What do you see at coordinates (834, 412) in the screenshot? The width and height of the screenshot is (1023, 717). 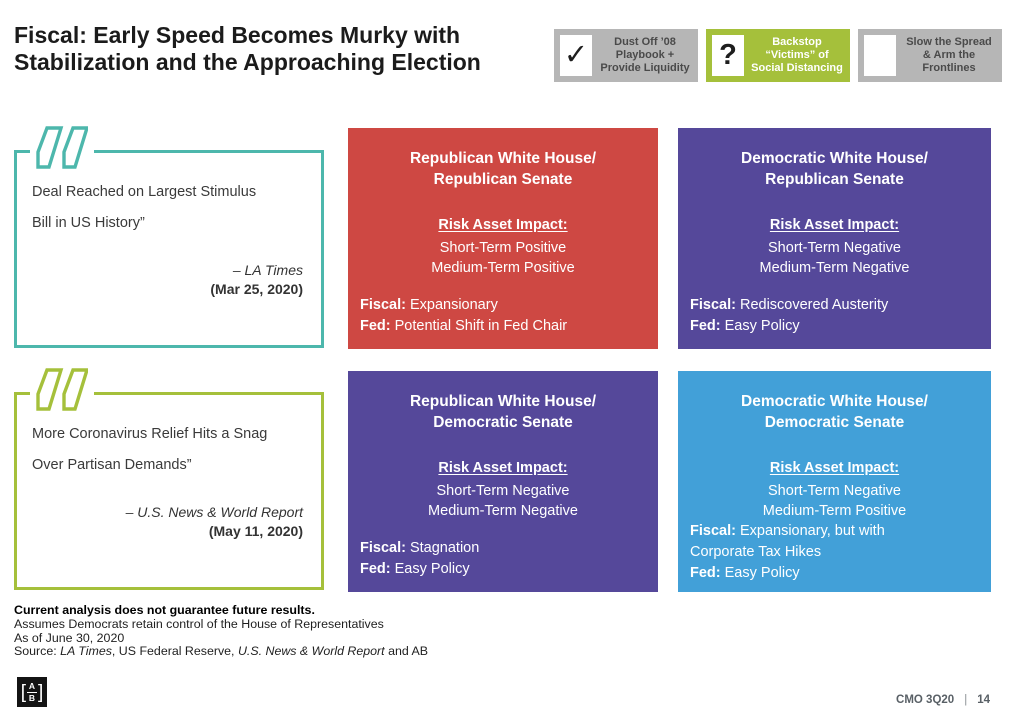 I see `scenario-title: Democratic White House/Democratic Senate` at bounding box center [834, 412].